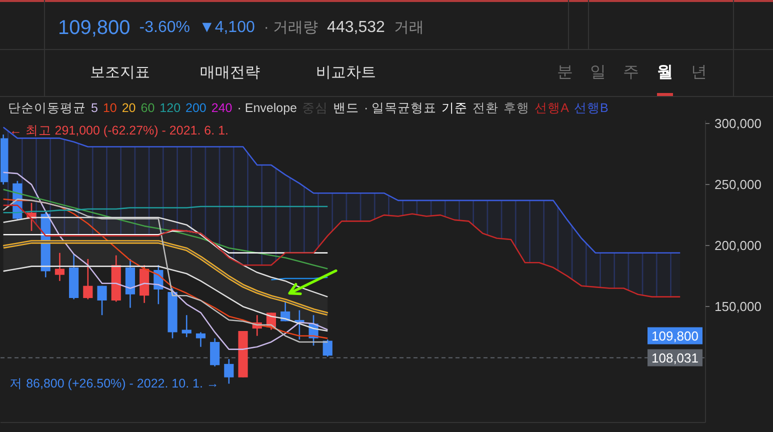 This screenshot has height=432, width=773. Describe the element at coordinates (400, 108) in the screenshot. I see `text: · 일목균형표` at that location.